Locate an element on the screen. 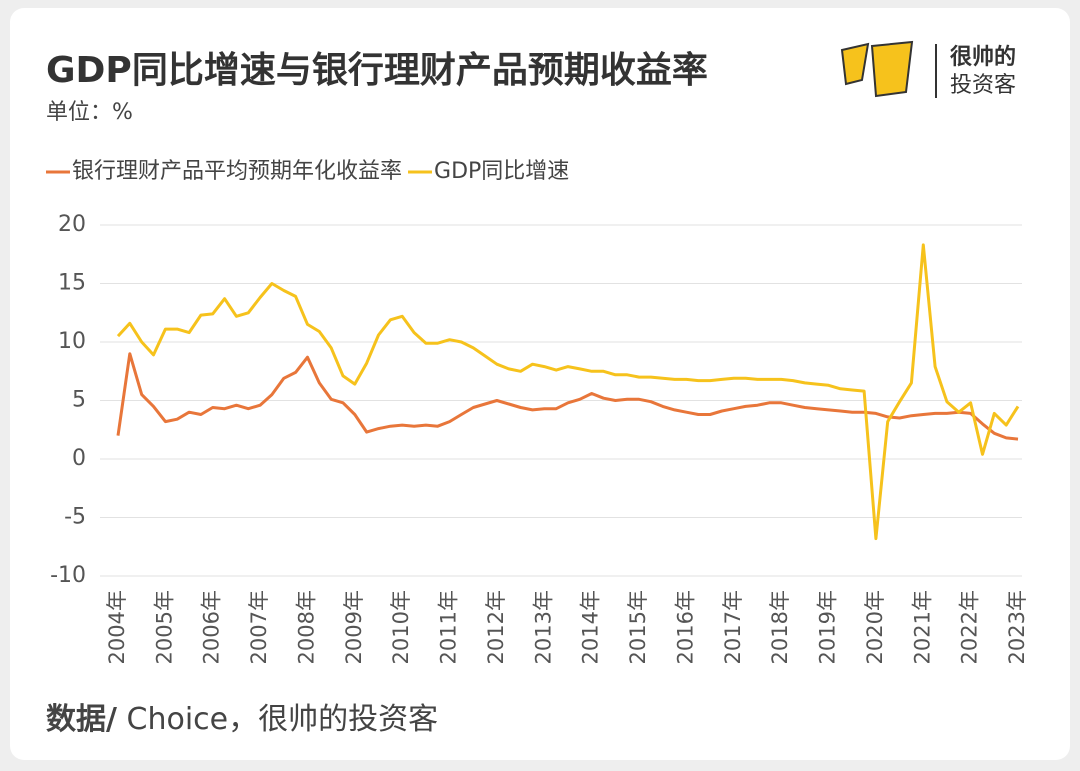 This screenshot has height=771, width=1080. x-tick-label: 2020年 is located at coordinates (875, 627).